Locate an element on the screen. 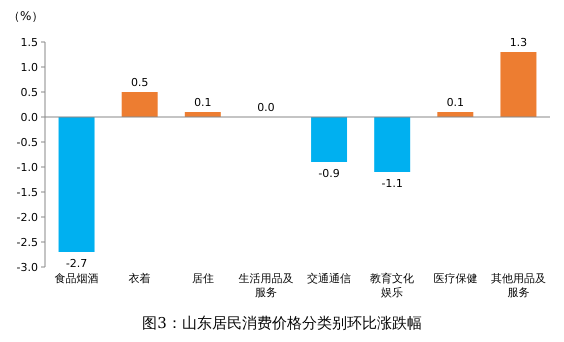 Image resolution: width=564 pixels, height=342 pixels. y-tick-label: 0.0 is located at coordinates (29, 117).